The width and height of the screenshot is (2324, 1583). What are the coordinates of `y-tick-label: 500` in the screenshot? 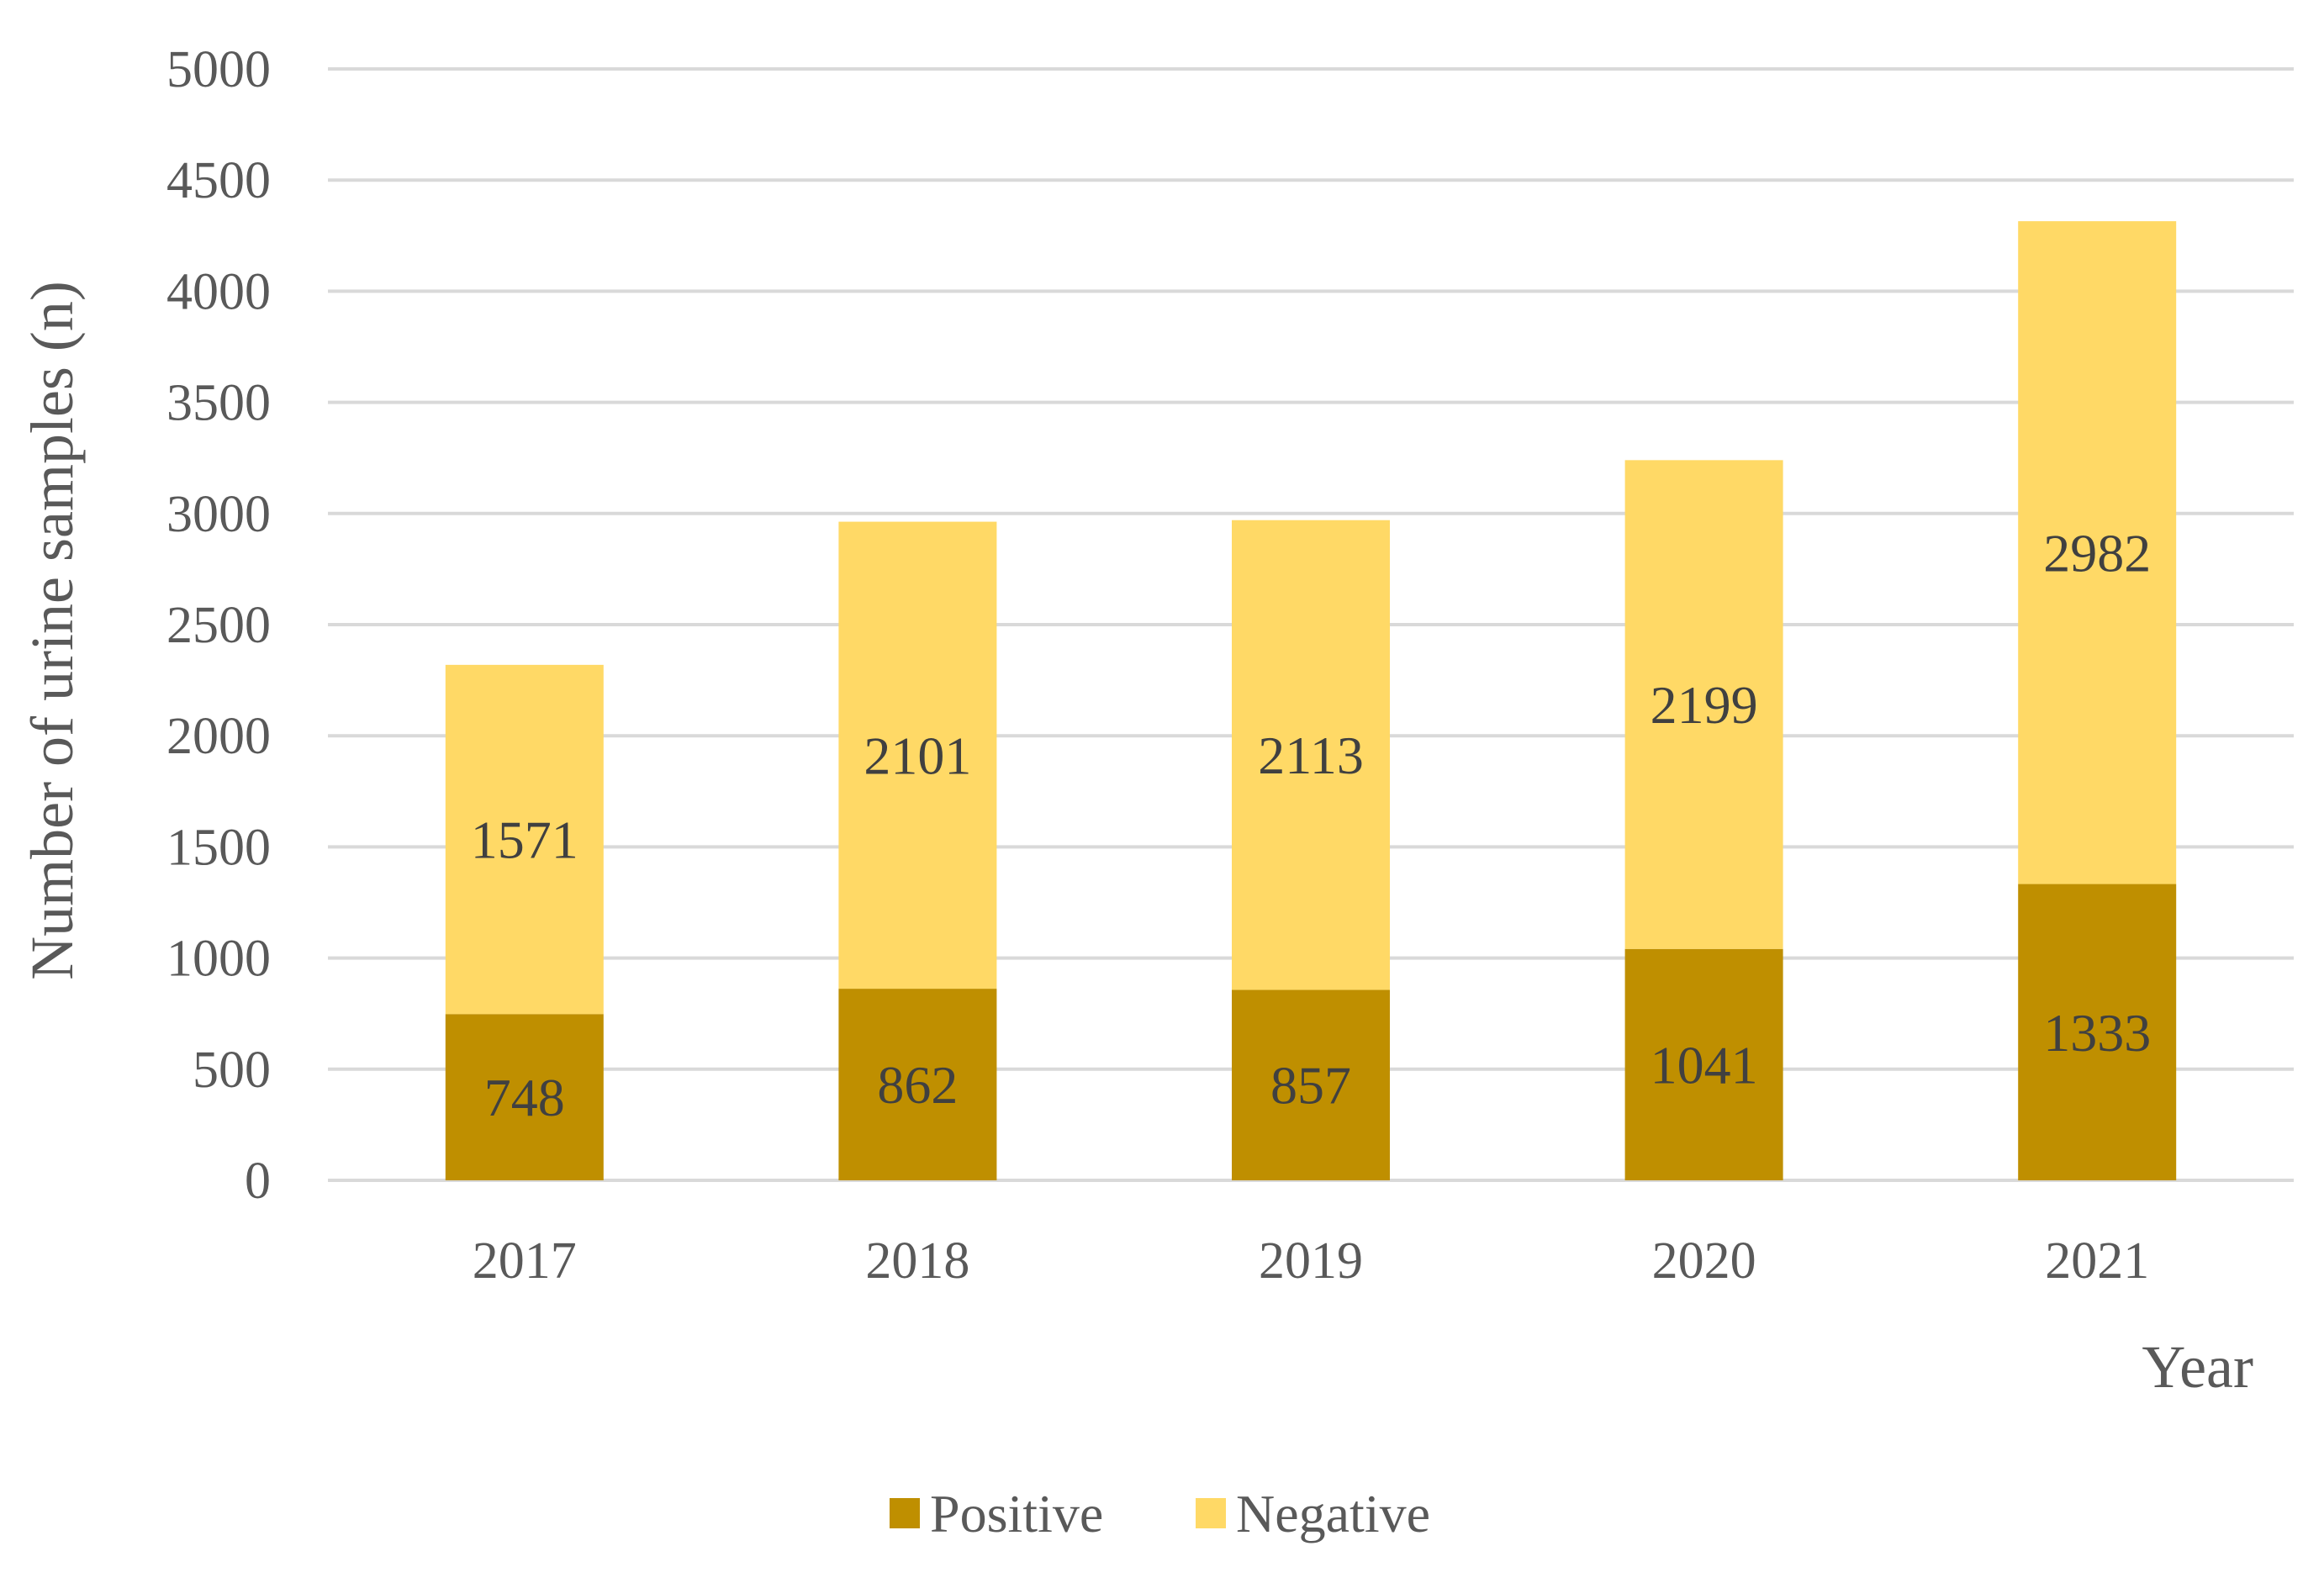 It's located at (232, 1070).